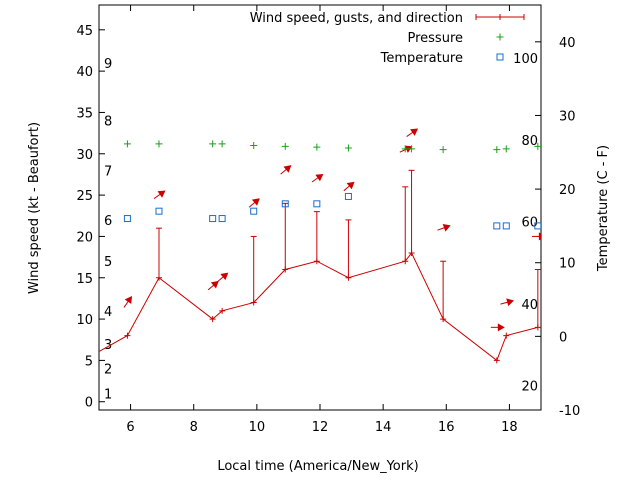 The image size is (640, 480). Describe the element at coordinates (84, 196) in the screenshot. I see `y-tick-label: 25` at that location.